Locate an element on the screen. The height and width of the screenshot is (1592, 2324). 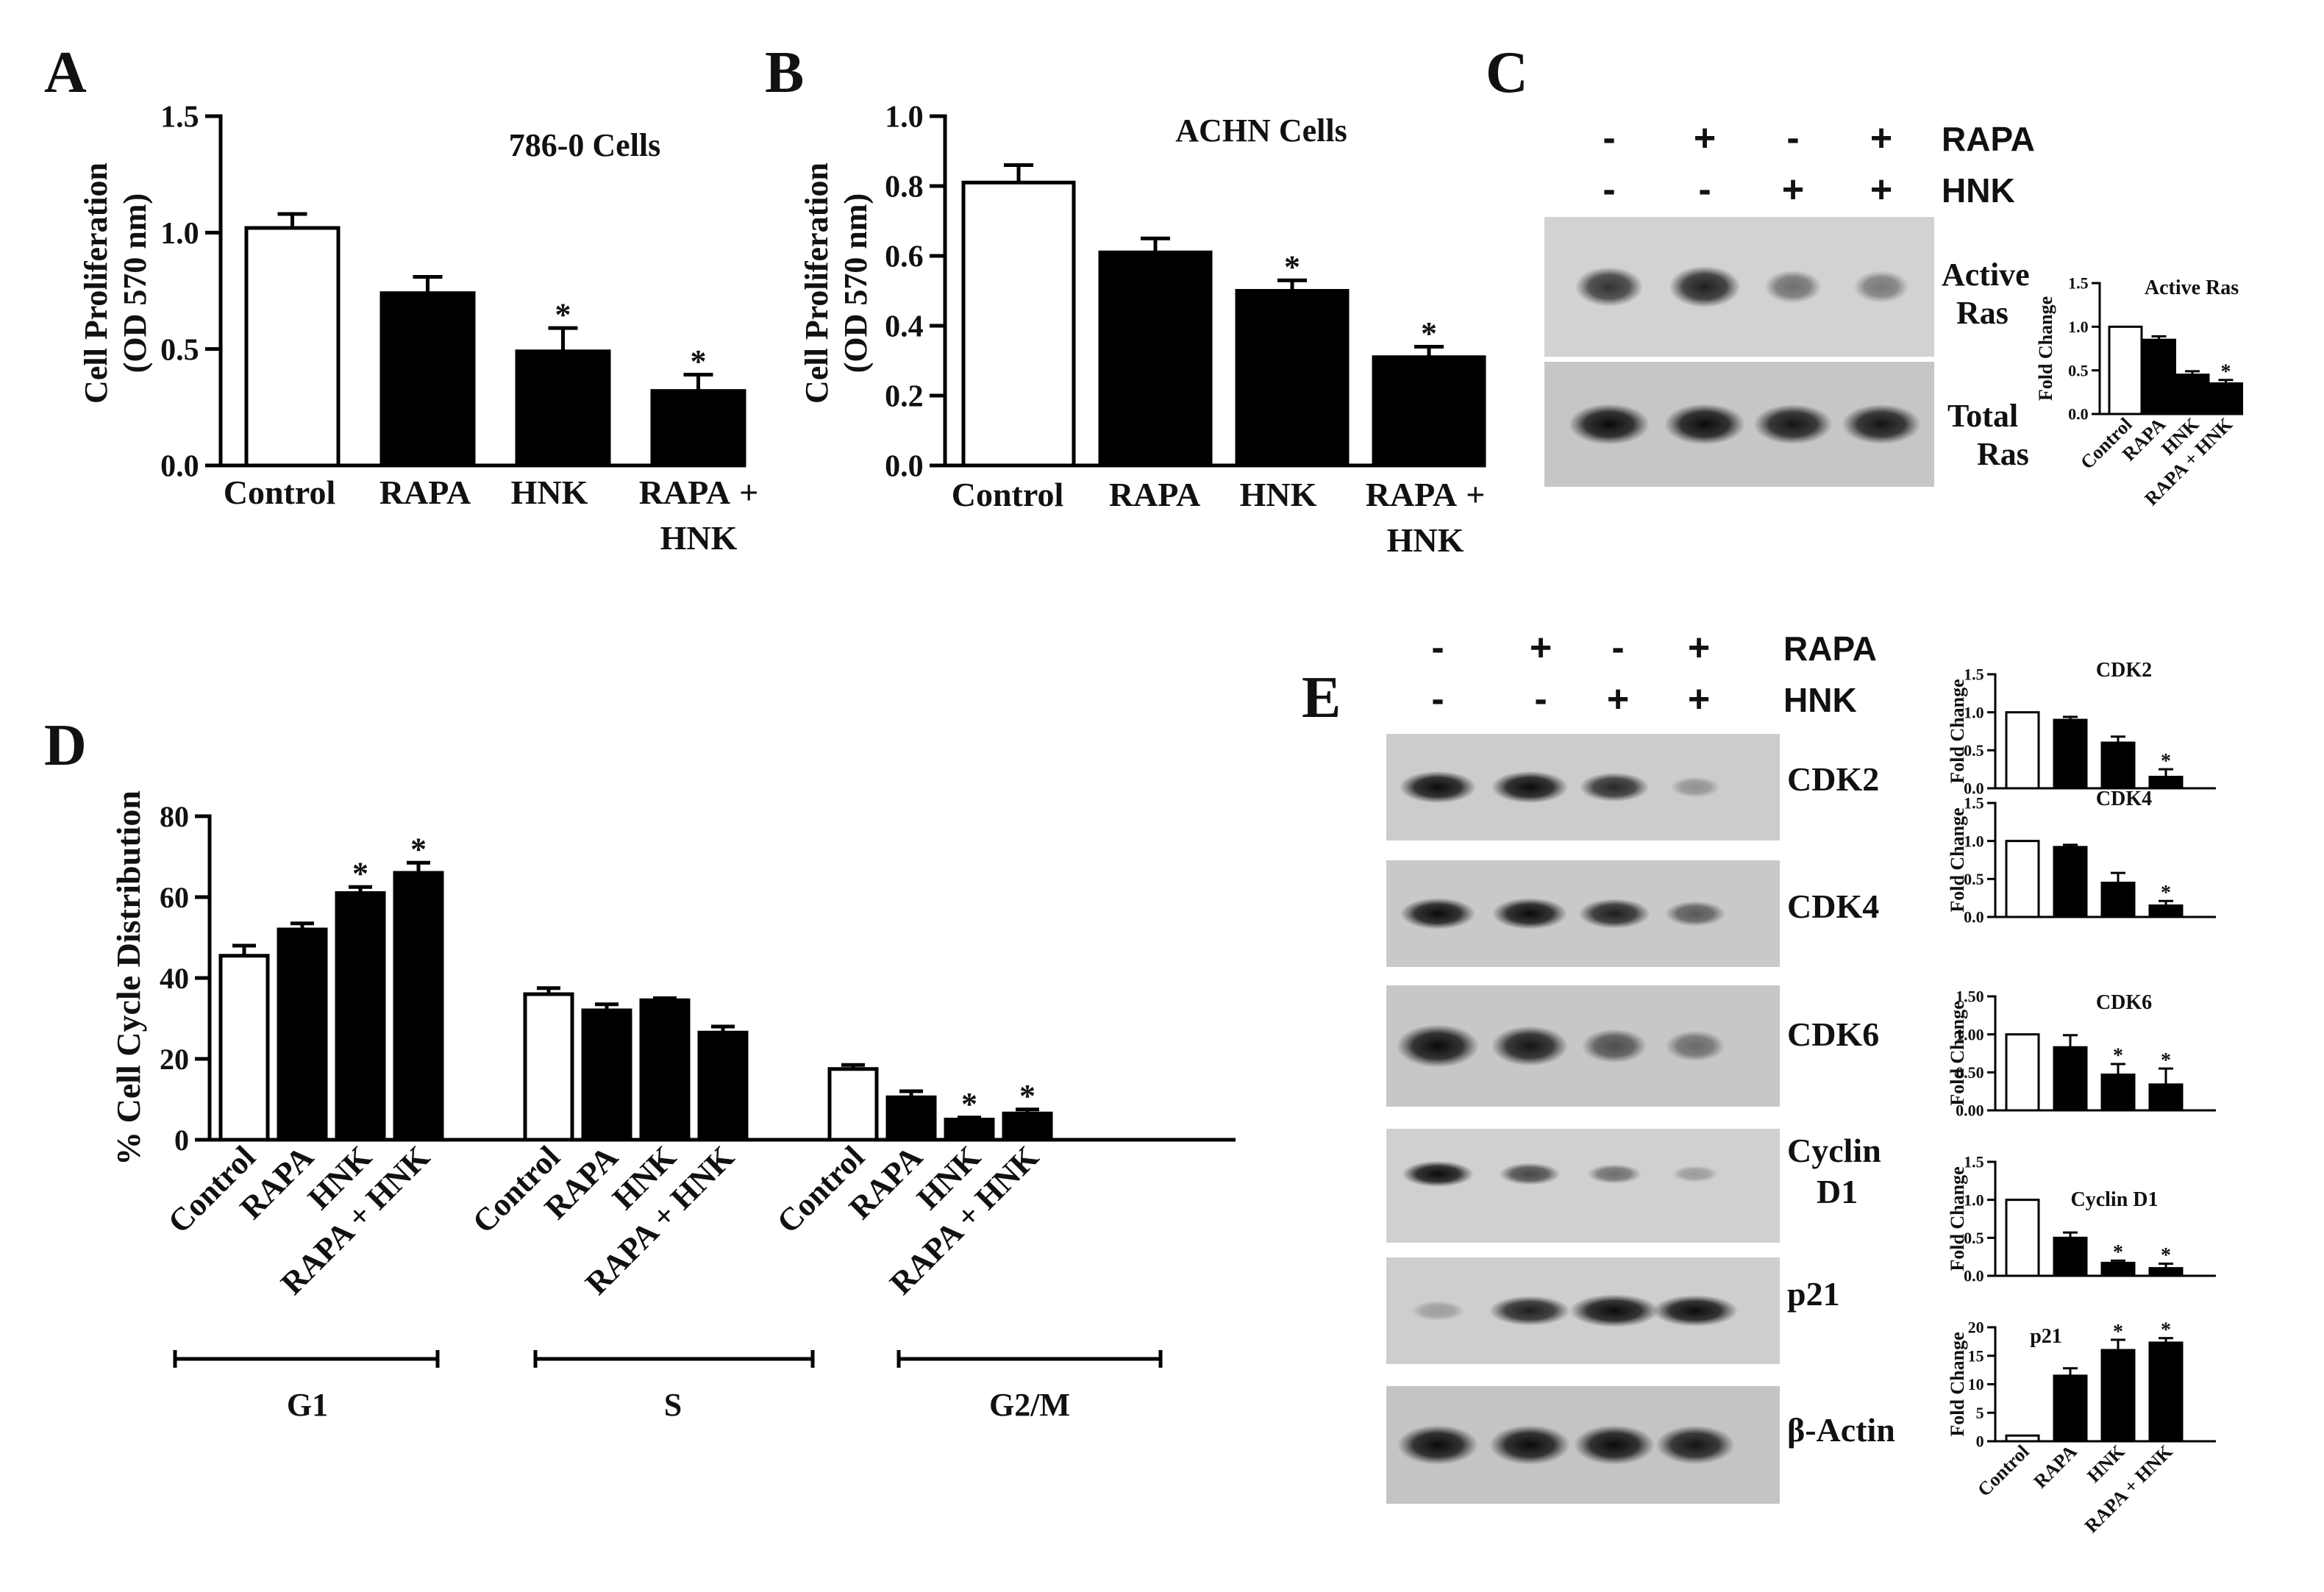
a-ylabel-line1: Cell Proliferation is located at coordinates (96, 283).